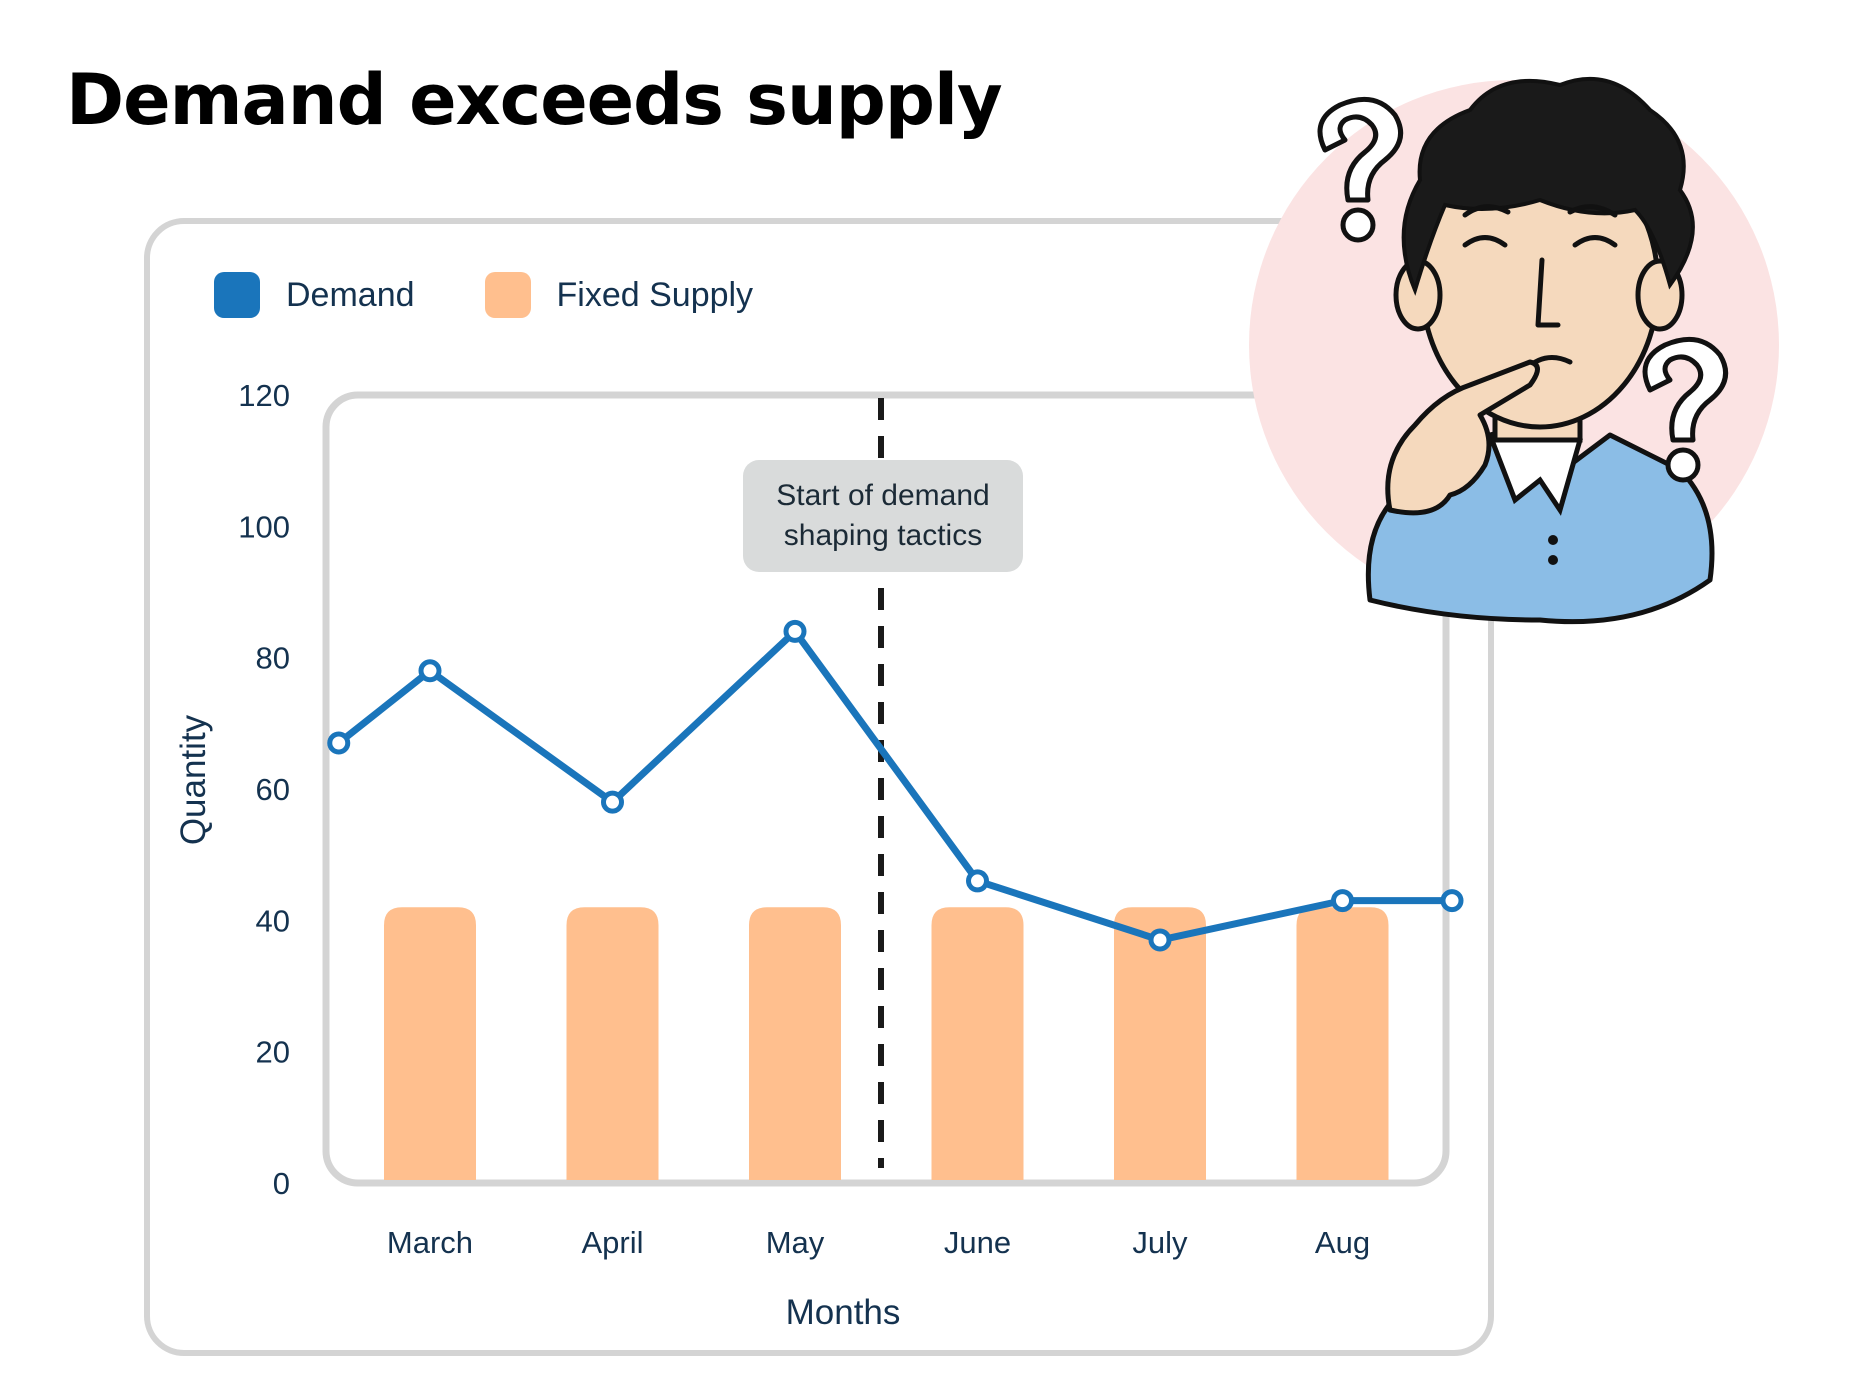 The width and height of the screenshot is (1856, 1400). What do you see at coordinates (507, 295) in the screenshot?
I see `legend-swatch-fixed-supply` at bounding box center [507, 295].